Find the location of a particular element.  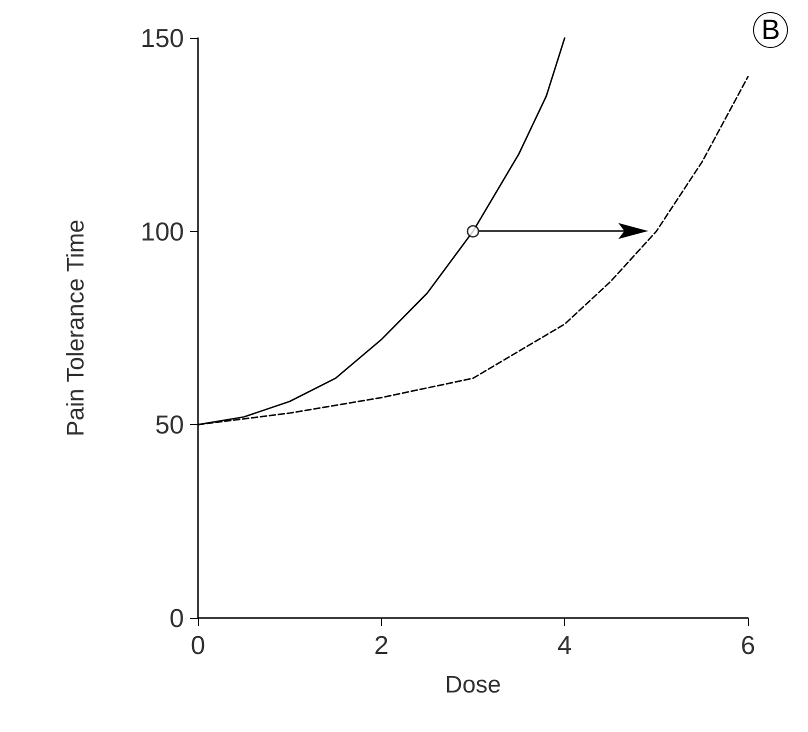

x-axis-title: Dose is located at coordinates (473, 685).